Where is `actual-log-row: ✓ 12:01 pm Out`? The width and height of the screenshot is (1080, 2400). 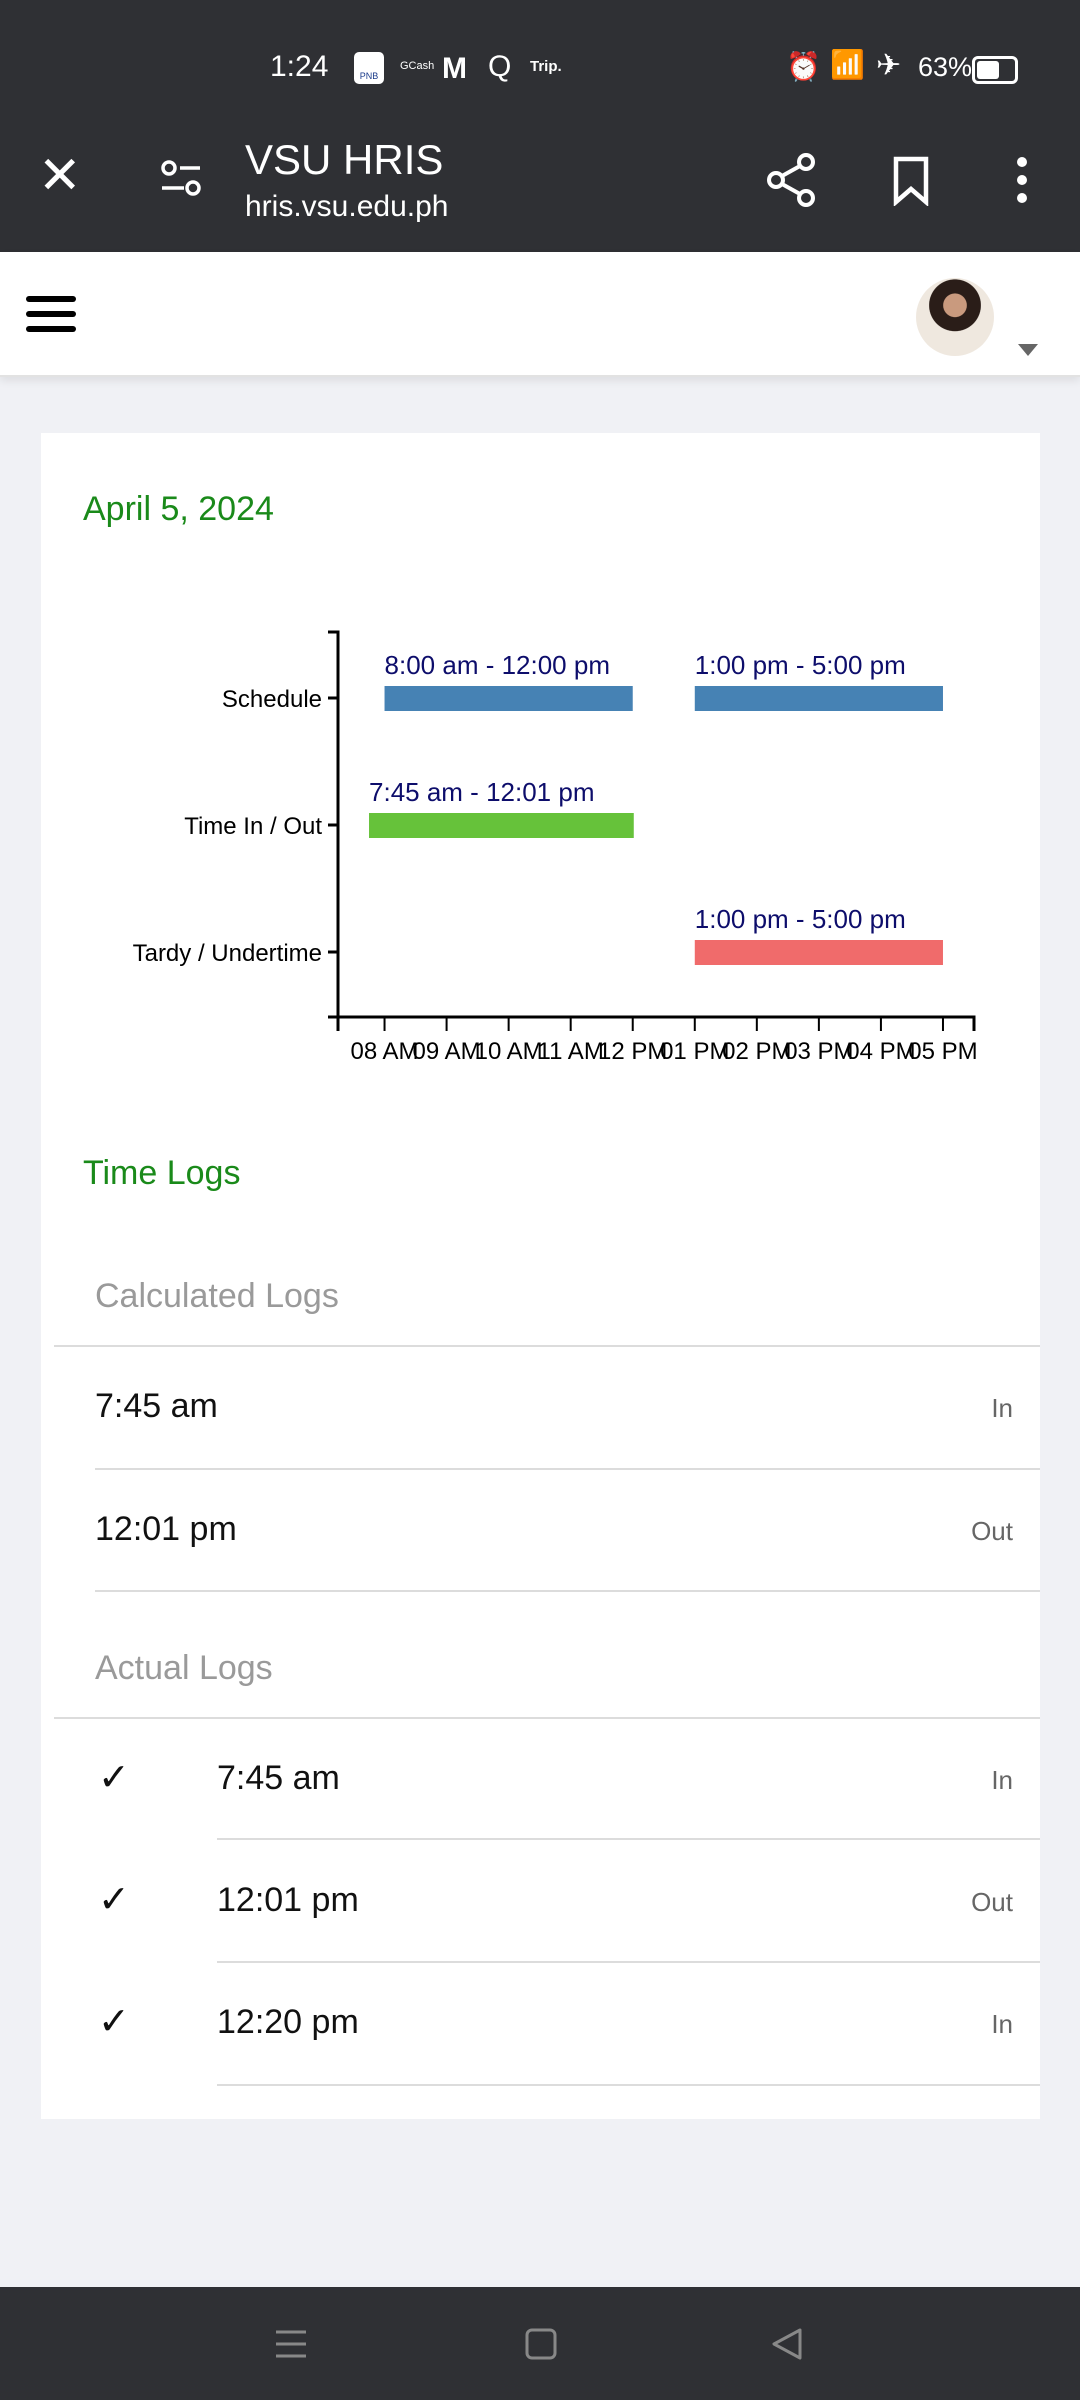
actual-log-row: ✓ 12:01 pm Out is located at coordinates (520, 1902).